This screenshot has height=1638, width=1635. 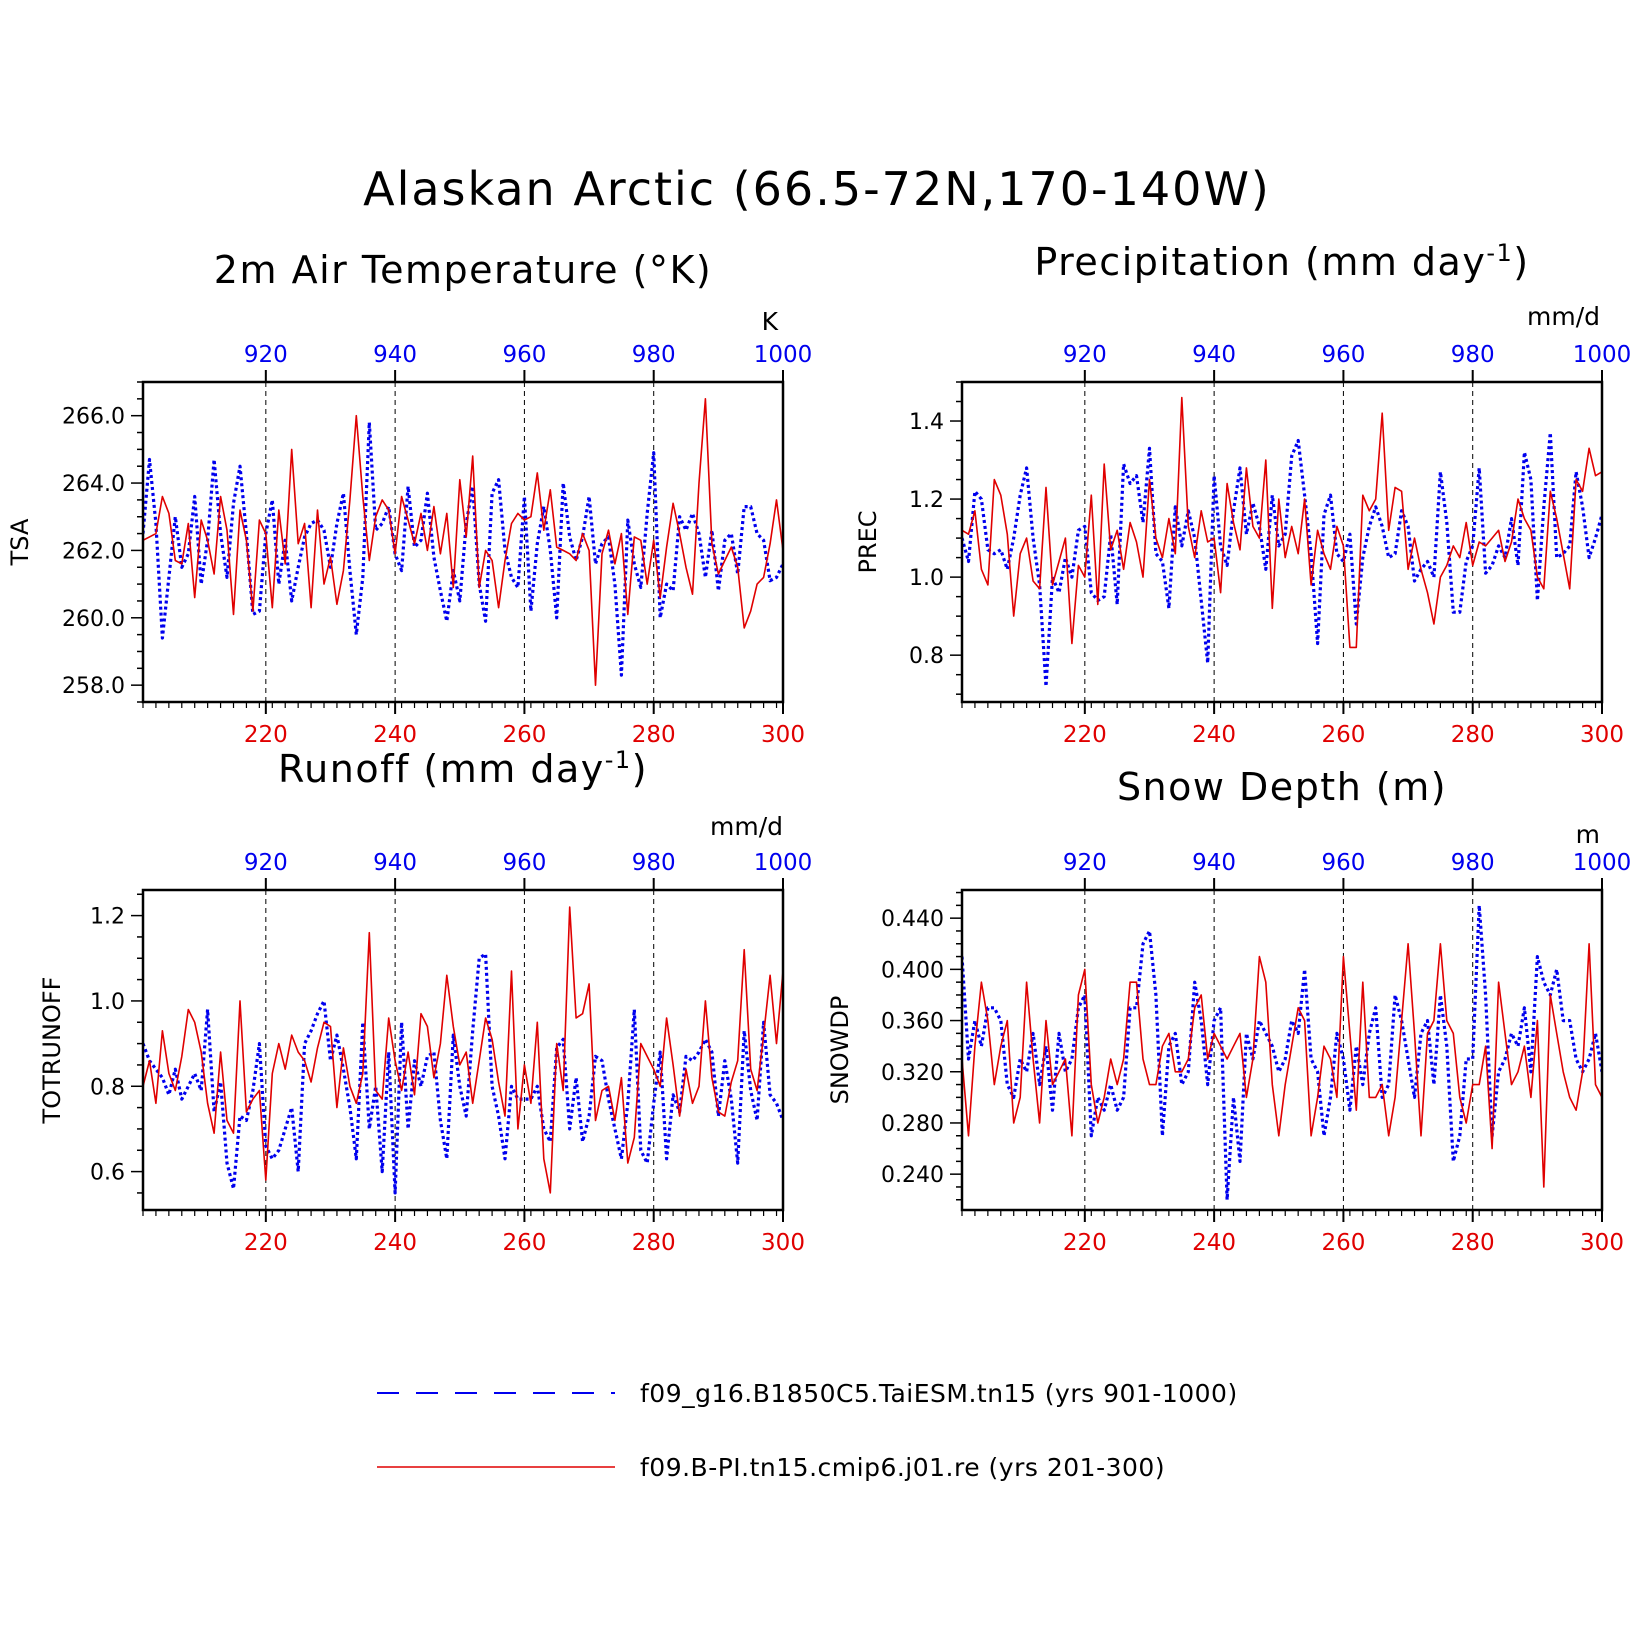 What do you see at coordinates (1473, 1243) in the screenshot?
I see `snowdp-x-bottom-tick-label: 280` at bounding box center [1473, 1243].